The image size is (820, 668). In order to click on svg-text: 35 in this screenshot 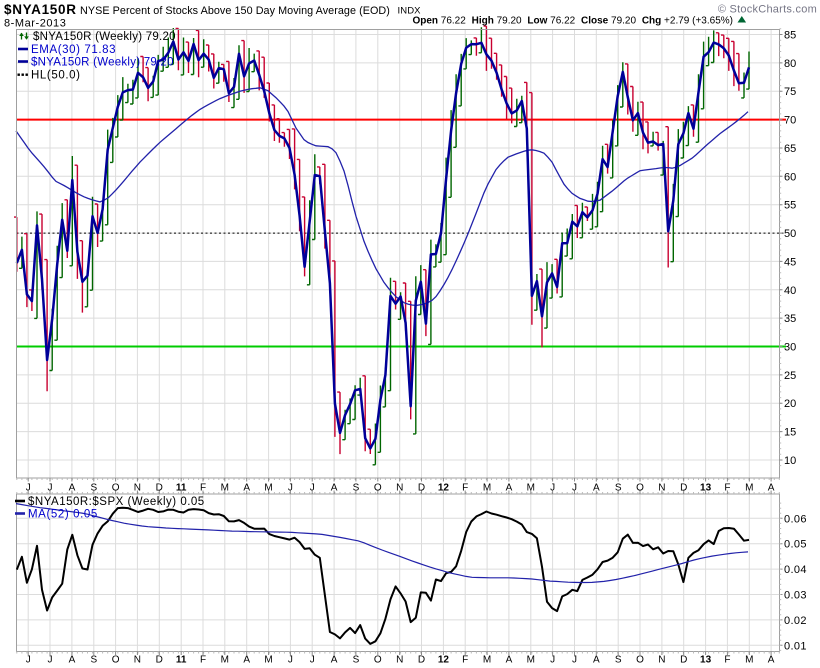, I will do `click(790, 319)`.